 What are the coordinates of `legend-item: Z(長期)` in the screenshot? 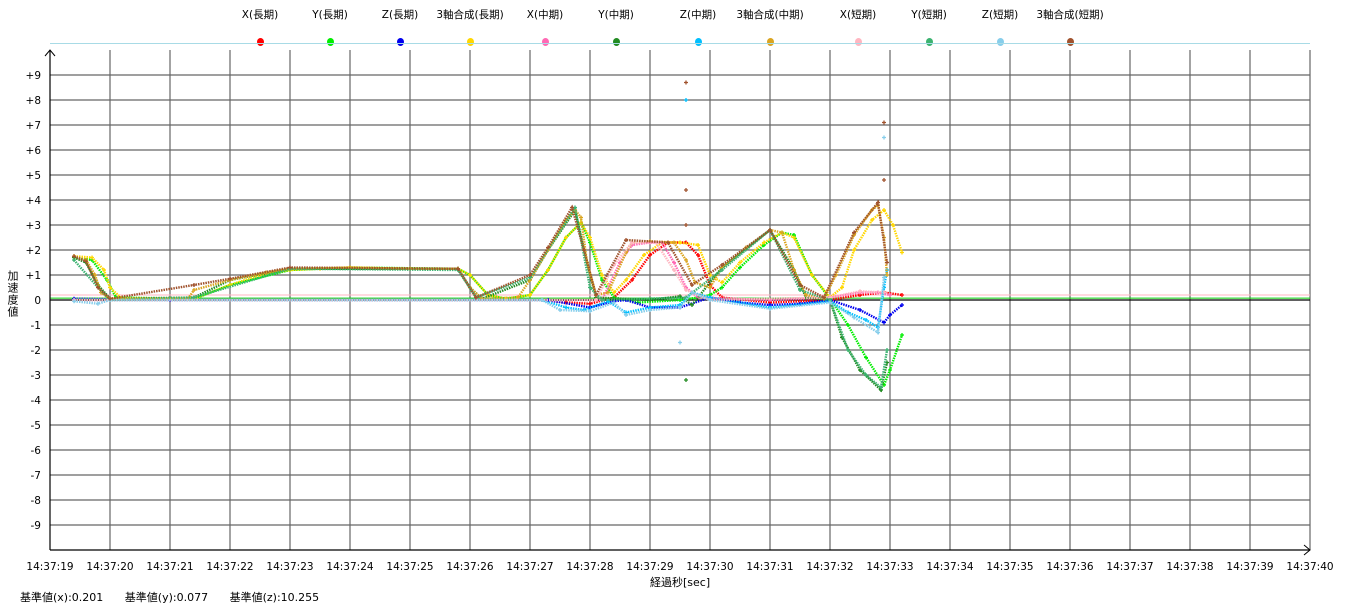 It's located at (400, 28).